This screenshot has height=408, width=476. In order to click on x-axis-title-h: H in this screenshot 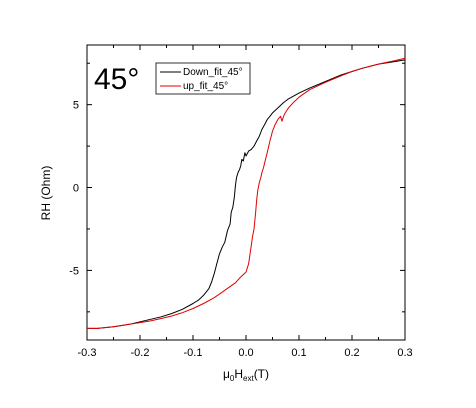, I will do `click(238, 374)`.